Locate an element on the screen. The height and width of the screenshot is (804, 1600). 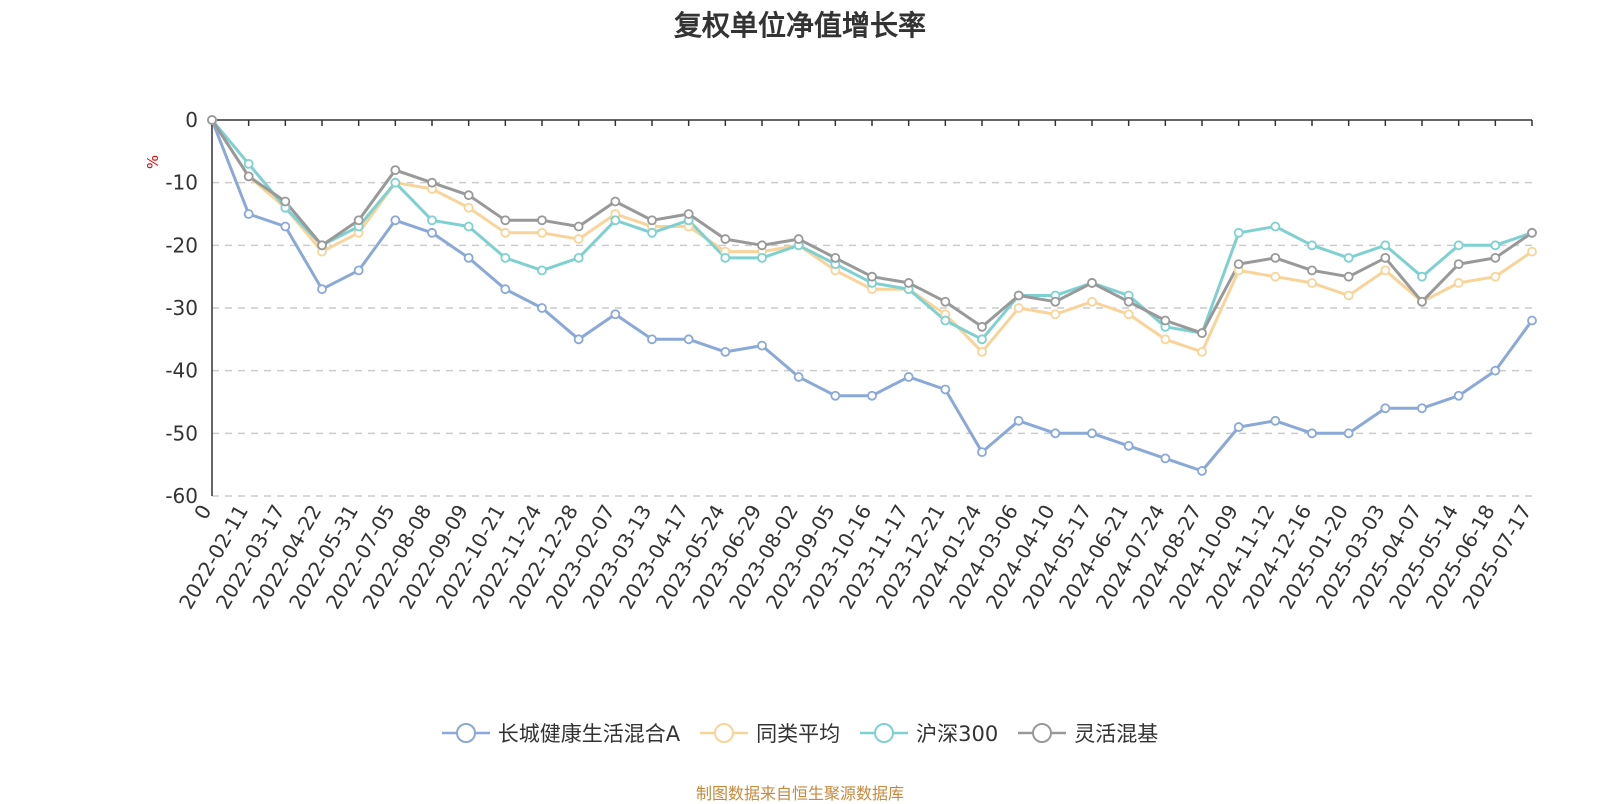
y-tick-label: -40 is located at coordinates (181, 371).